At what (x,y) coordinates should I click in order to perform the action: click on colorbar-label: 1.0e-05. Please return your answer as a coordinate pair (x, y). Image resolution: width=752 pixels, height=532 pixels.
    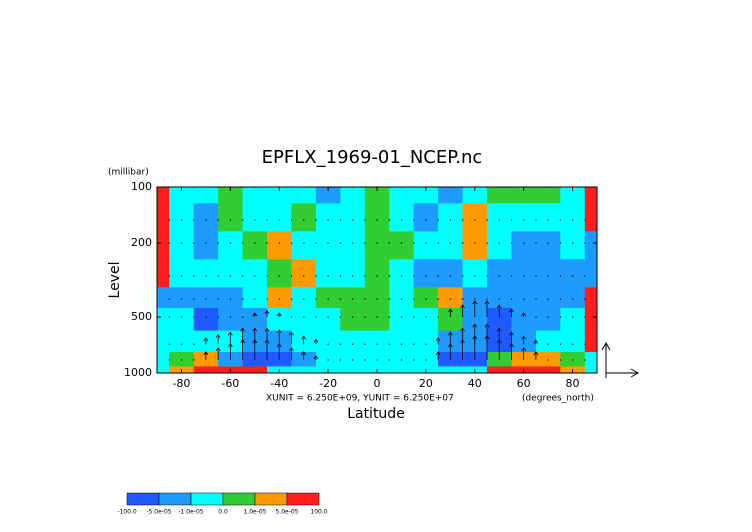
    Looking at the image, I should click on (254, 512).